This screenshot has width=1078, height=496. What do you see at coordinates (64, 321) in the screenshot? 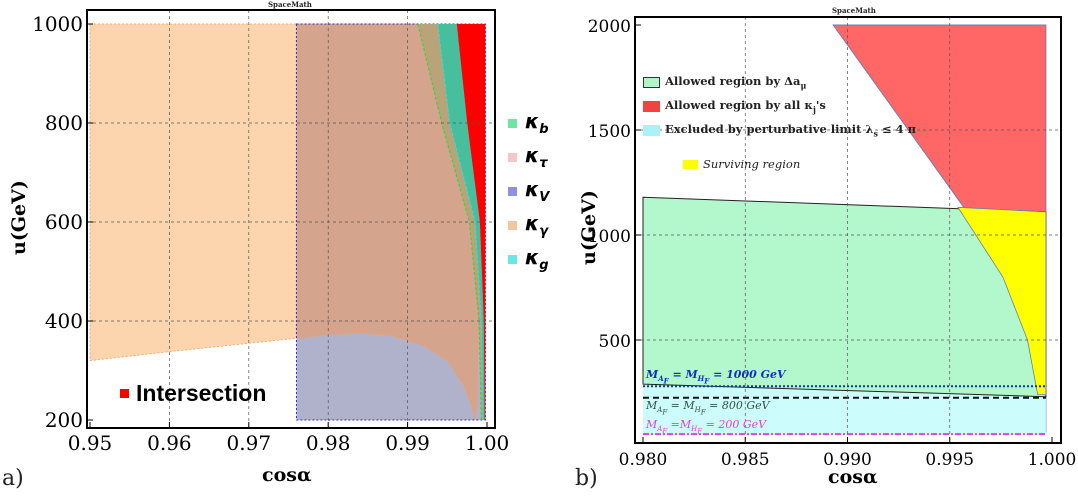
I see `y-tick-label: 400` at bounding box center [64, 321].